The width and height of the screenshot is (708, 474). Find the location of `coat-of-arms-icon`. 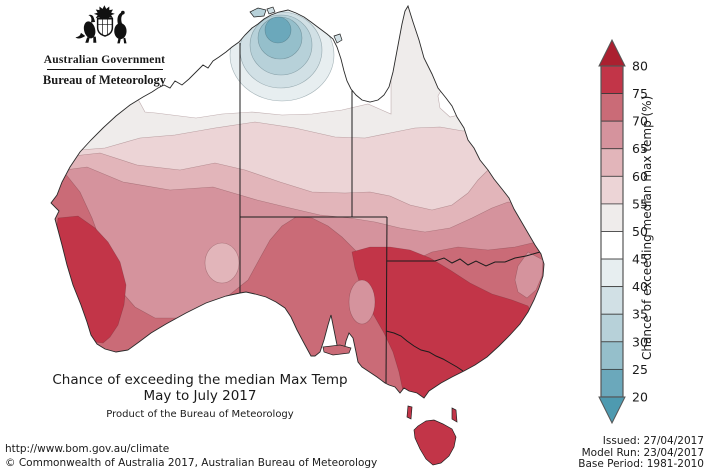

coat-of-arms-icon is located at coordinates (100, 24).